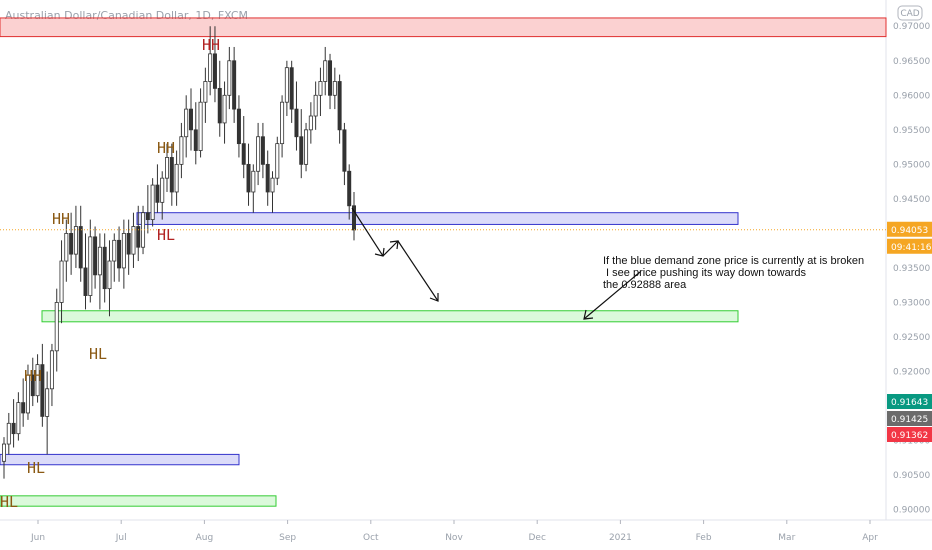 The width and height of the screenshot is (932, 550). What do you see at coordinates (121, 538) in the screenshot?
I see `x-tick-label: Jul` at bounding box center [121, 538].